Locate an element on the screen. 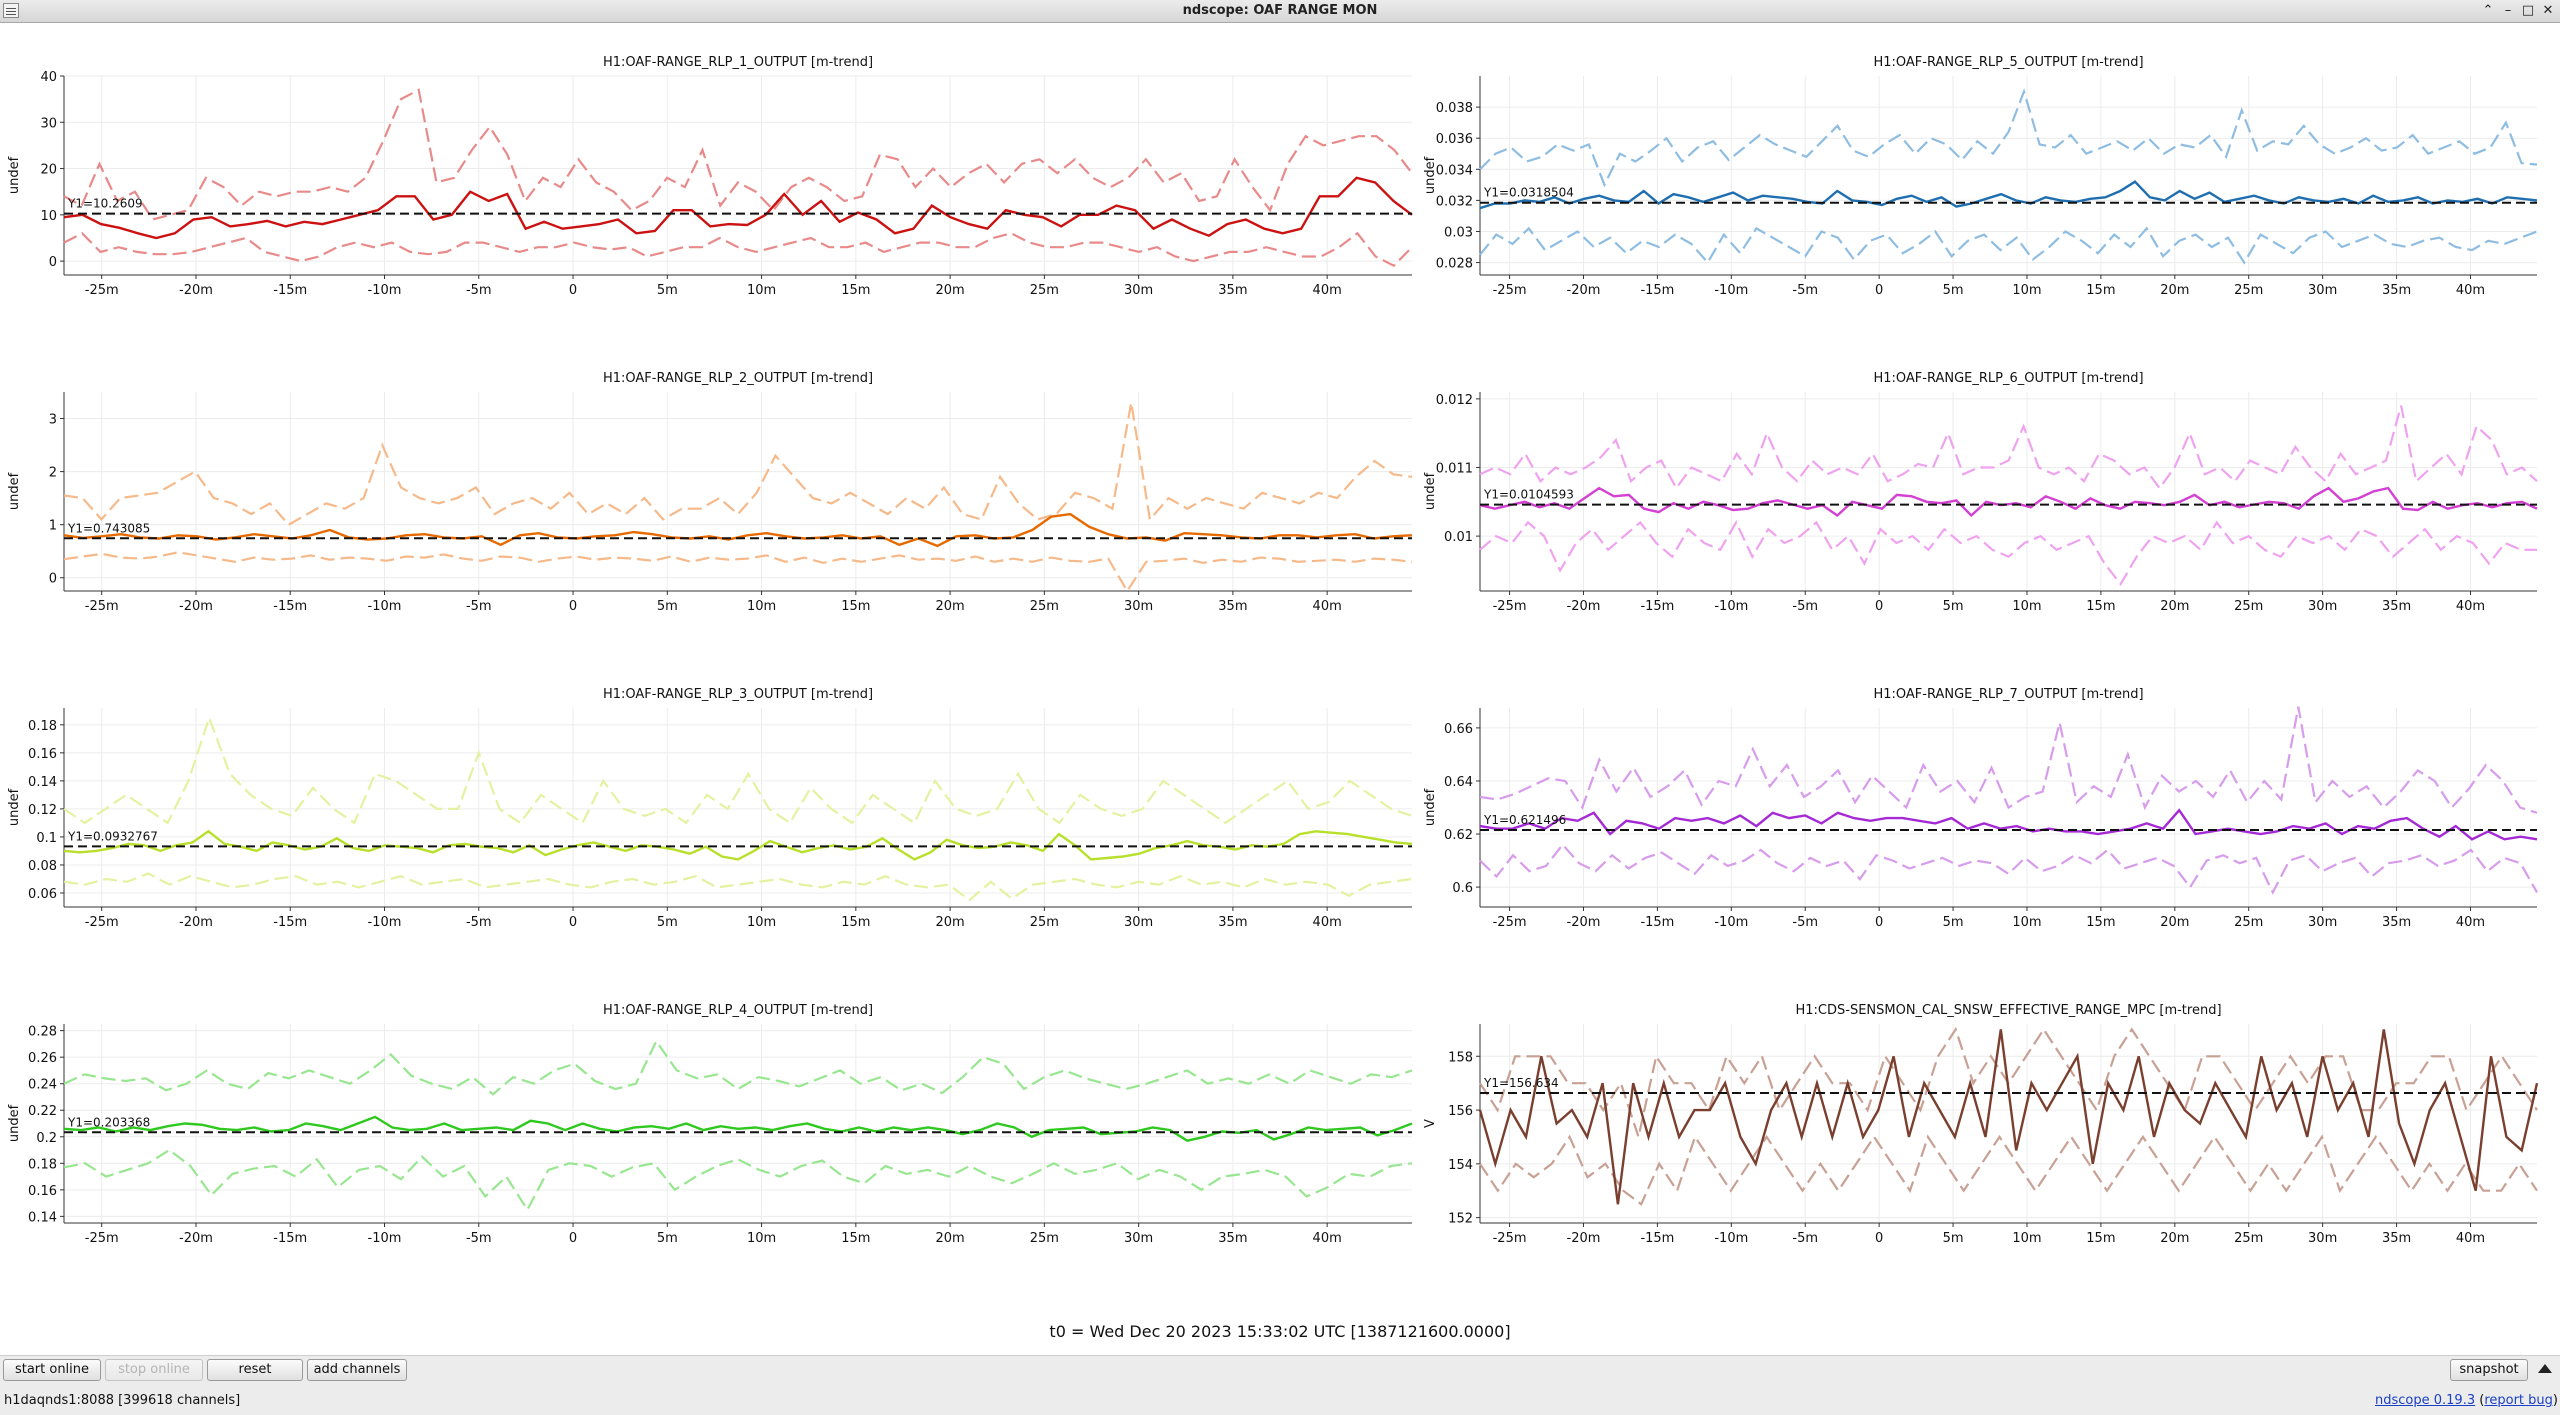 The image size is (2560, 1415). y-tick-label: 0.036 is located at coordinates (1454, 139).